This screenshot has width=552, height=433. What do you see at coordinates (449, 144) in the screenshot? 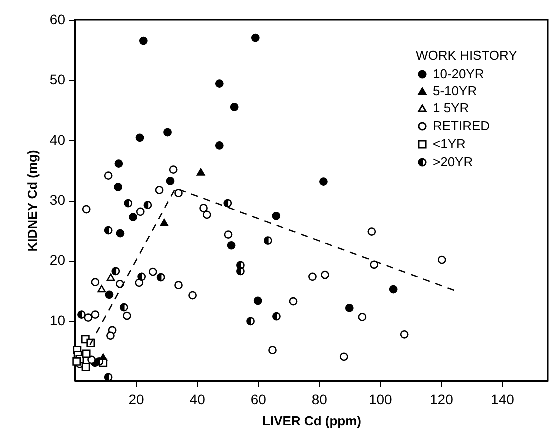
I see `legend-label: <1YR` at bounding box center [449, 144].